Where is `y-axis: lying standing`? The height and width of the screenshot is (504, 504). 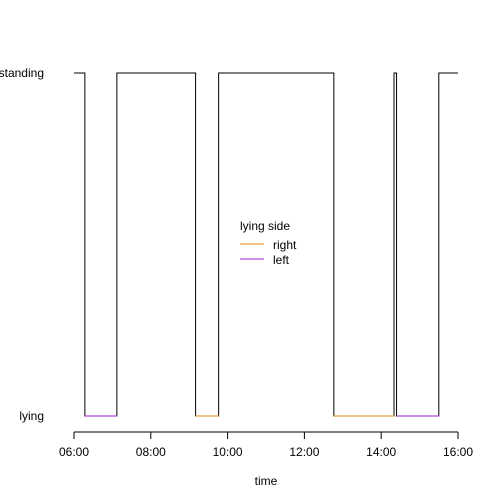
y-axis: lying standing is located at coordinates (22, 244).